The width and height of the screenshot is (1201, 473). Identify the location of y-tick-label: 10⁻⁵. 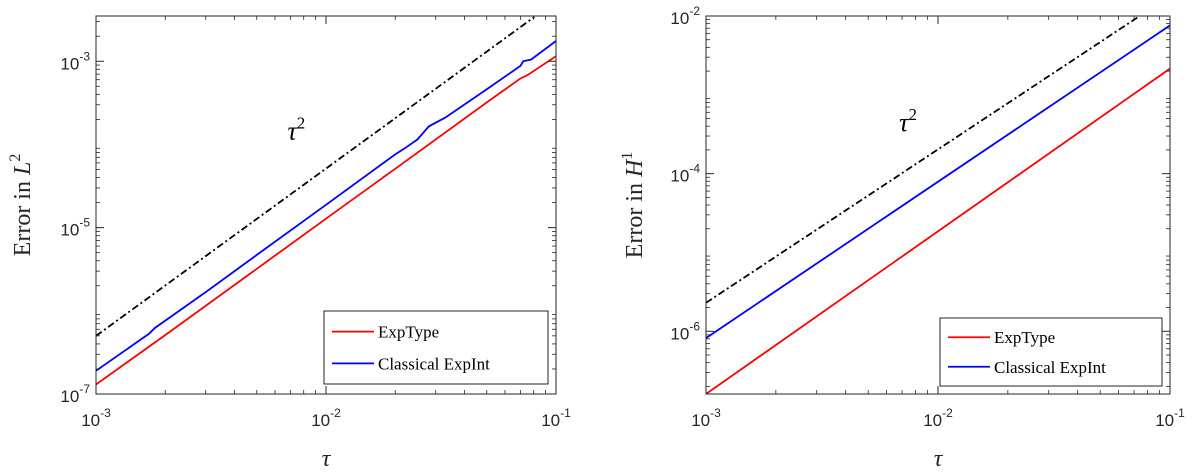
(75, 228).